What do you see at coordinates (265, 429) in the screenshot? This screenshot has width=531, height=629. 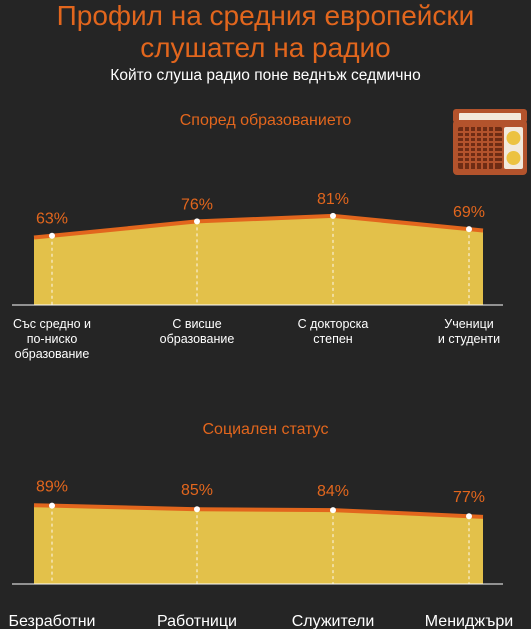 I see `chart-2-title: Социален статус` at bounding box center [265, 429].